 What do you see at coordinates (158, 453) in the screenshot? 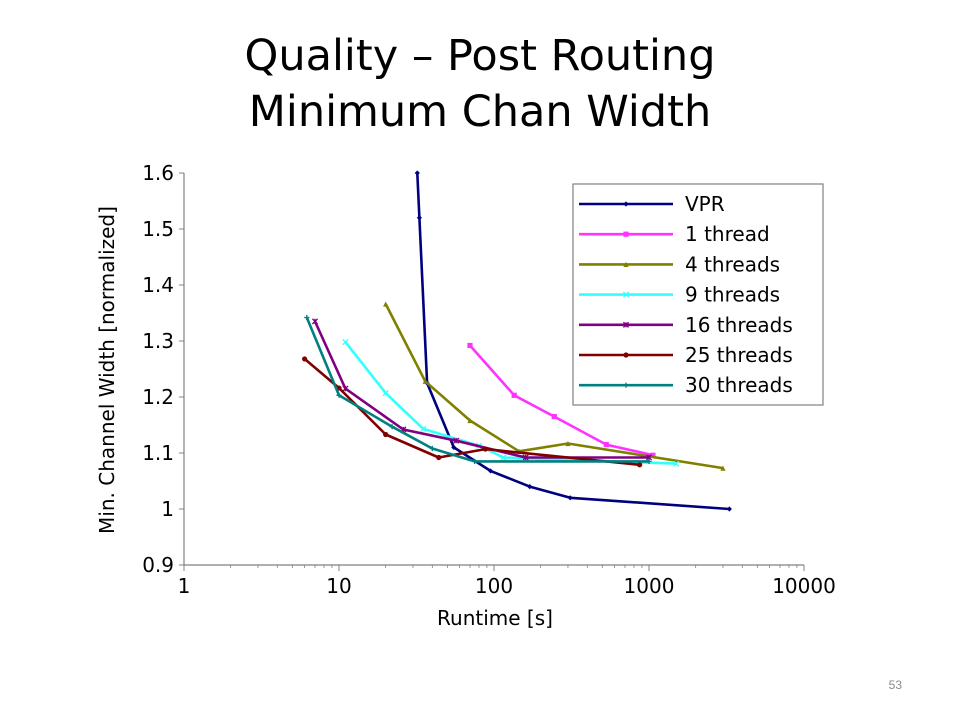
I see `y-tick-label: 1.1` at bounding box center [158, 453].